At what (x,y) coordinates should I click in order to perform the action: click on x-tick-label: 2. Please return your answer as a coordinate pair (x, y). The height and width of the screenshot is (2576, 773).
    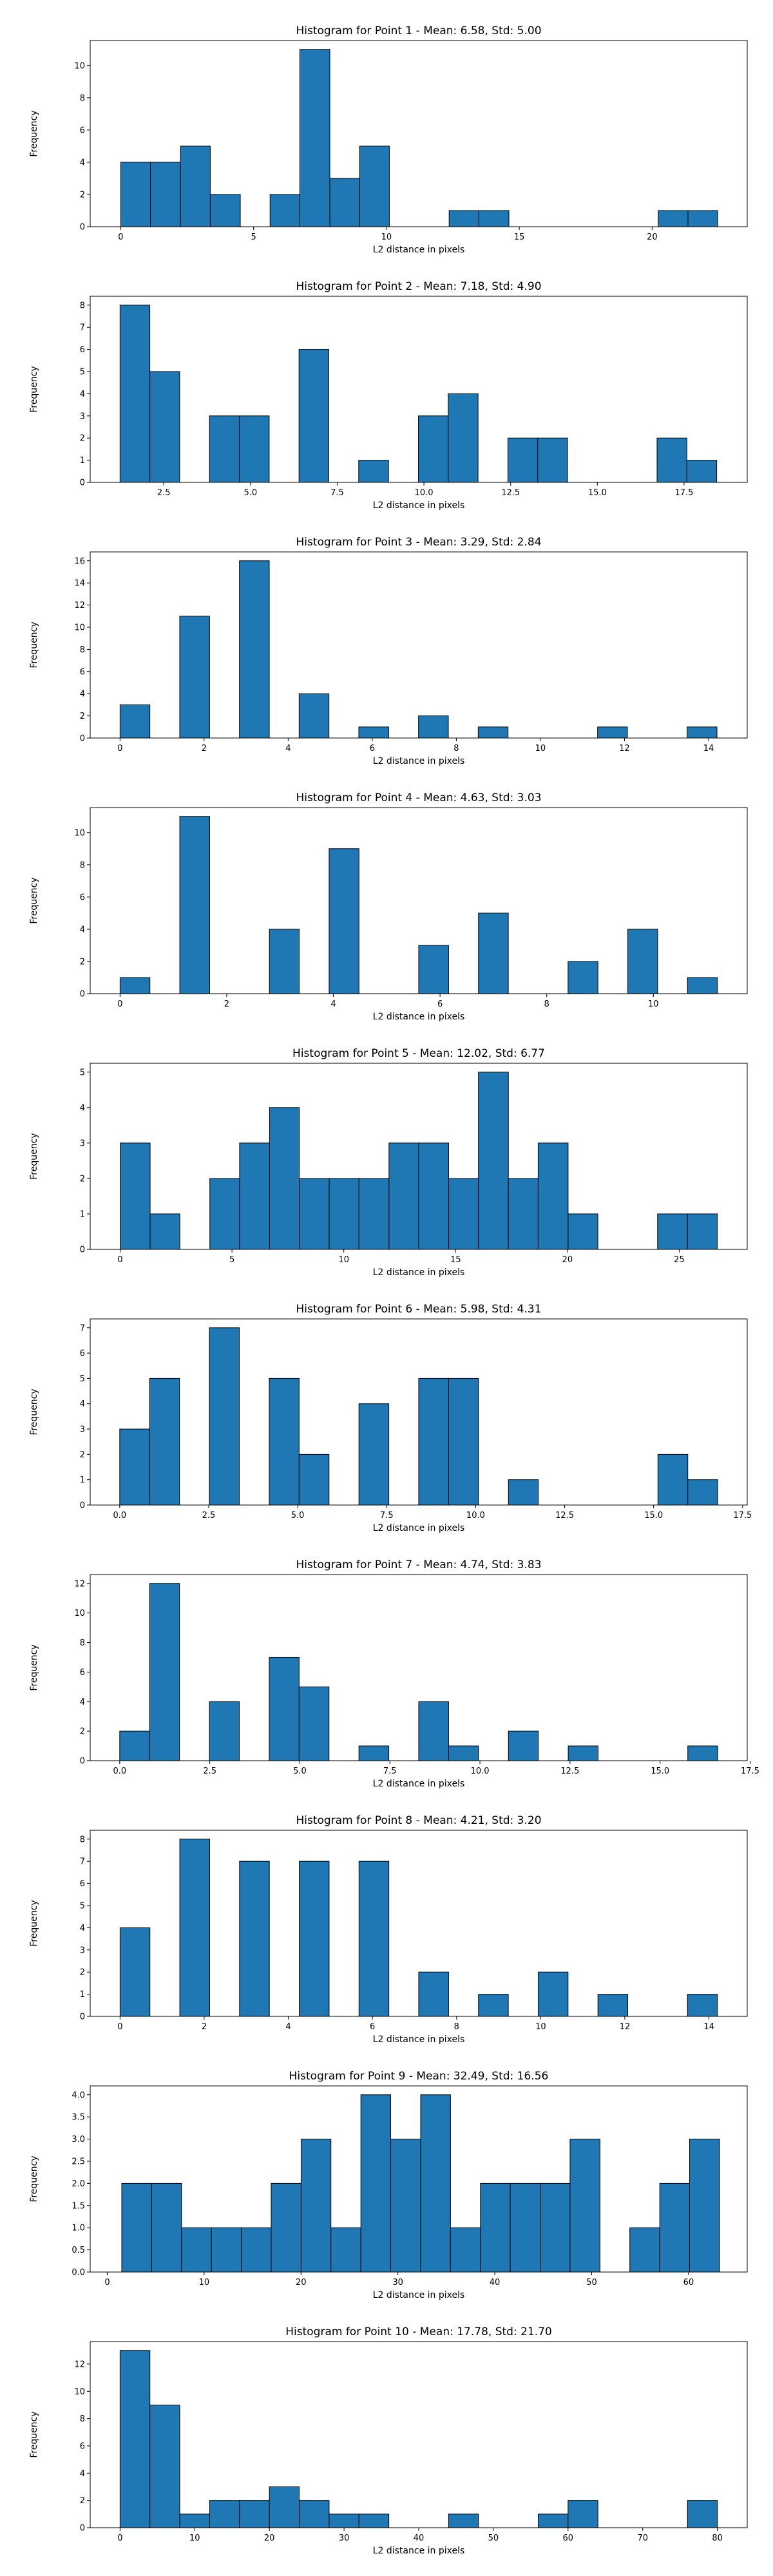
    Looking at the image, I should click on (226, 1004).